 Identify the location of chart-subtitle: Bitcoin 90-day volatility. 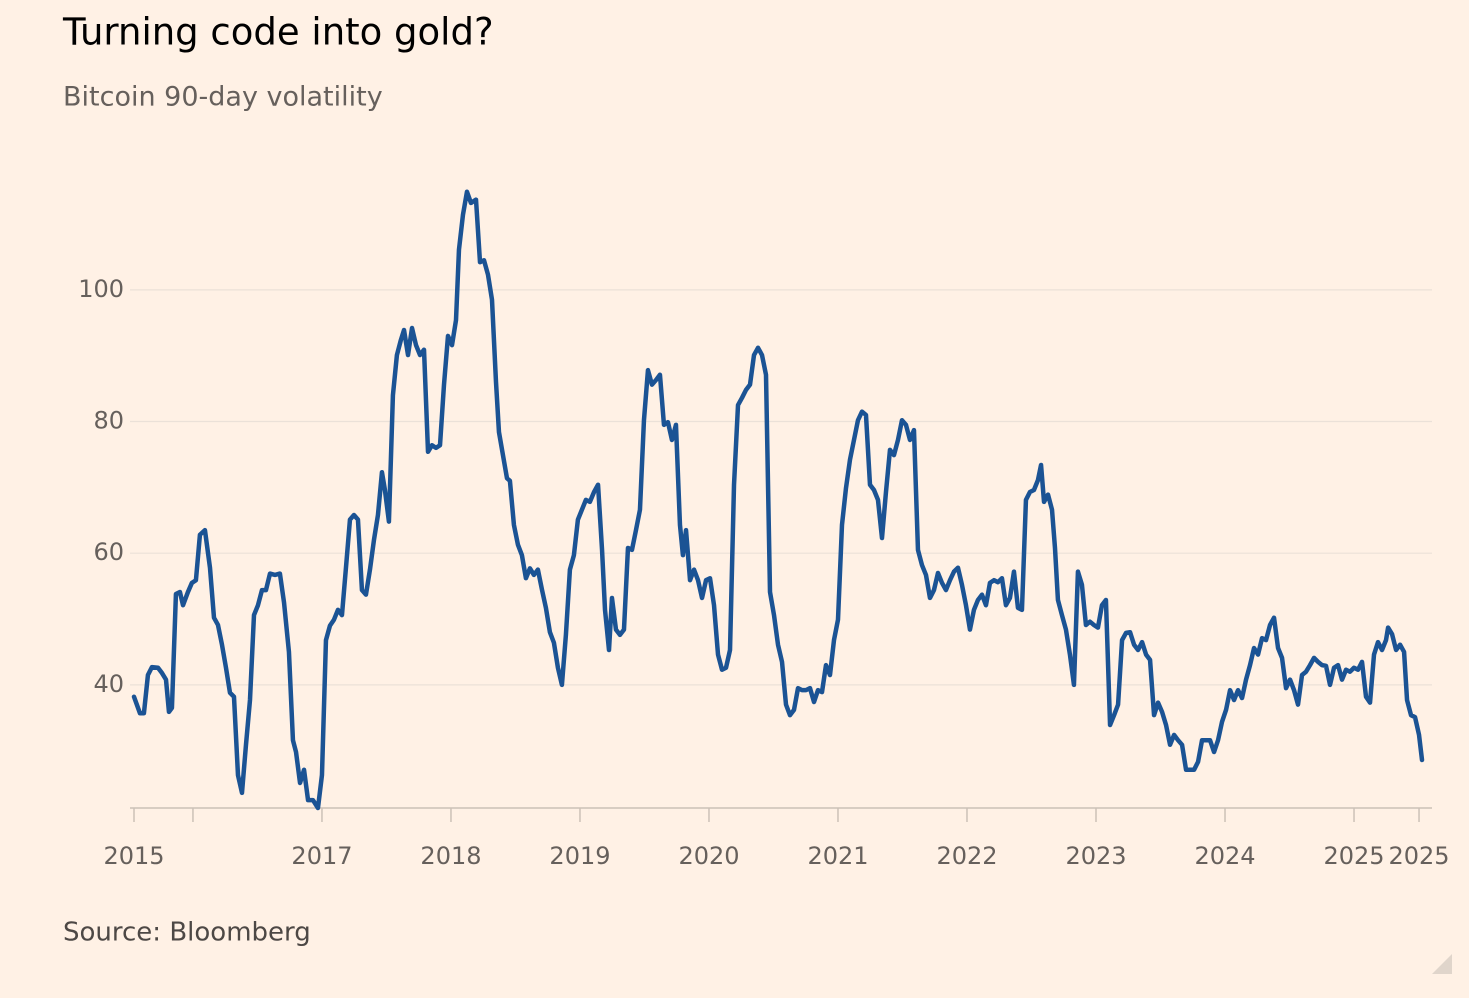
(223, 97).